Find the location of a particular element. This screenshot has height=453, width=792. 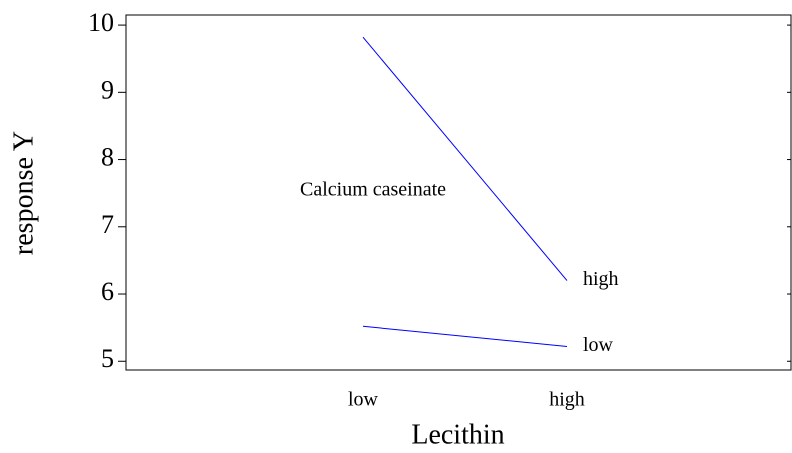

y-tick-label: 5 is located at coordinates (107, 358).